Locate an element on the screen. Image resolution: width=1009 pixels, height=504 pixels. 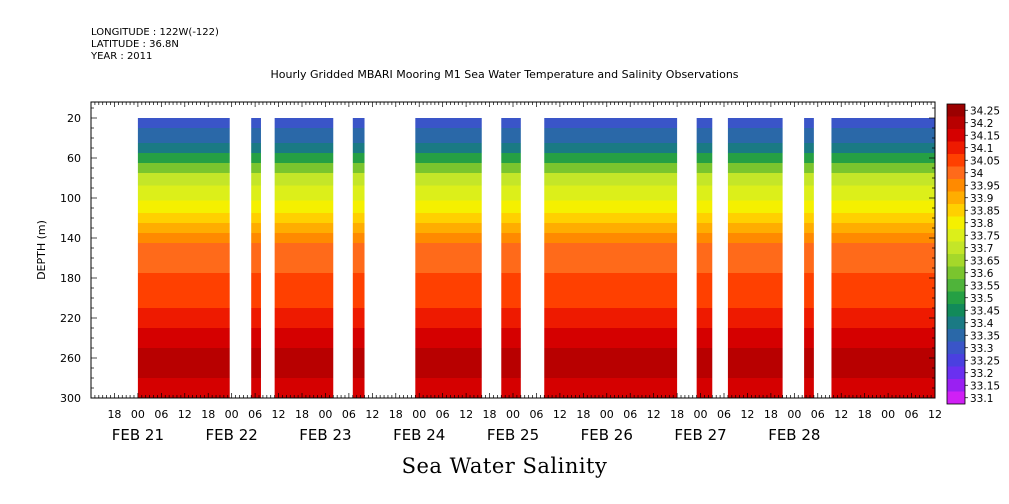
legend-label: 33.95 is located at coordinates (985, 186).